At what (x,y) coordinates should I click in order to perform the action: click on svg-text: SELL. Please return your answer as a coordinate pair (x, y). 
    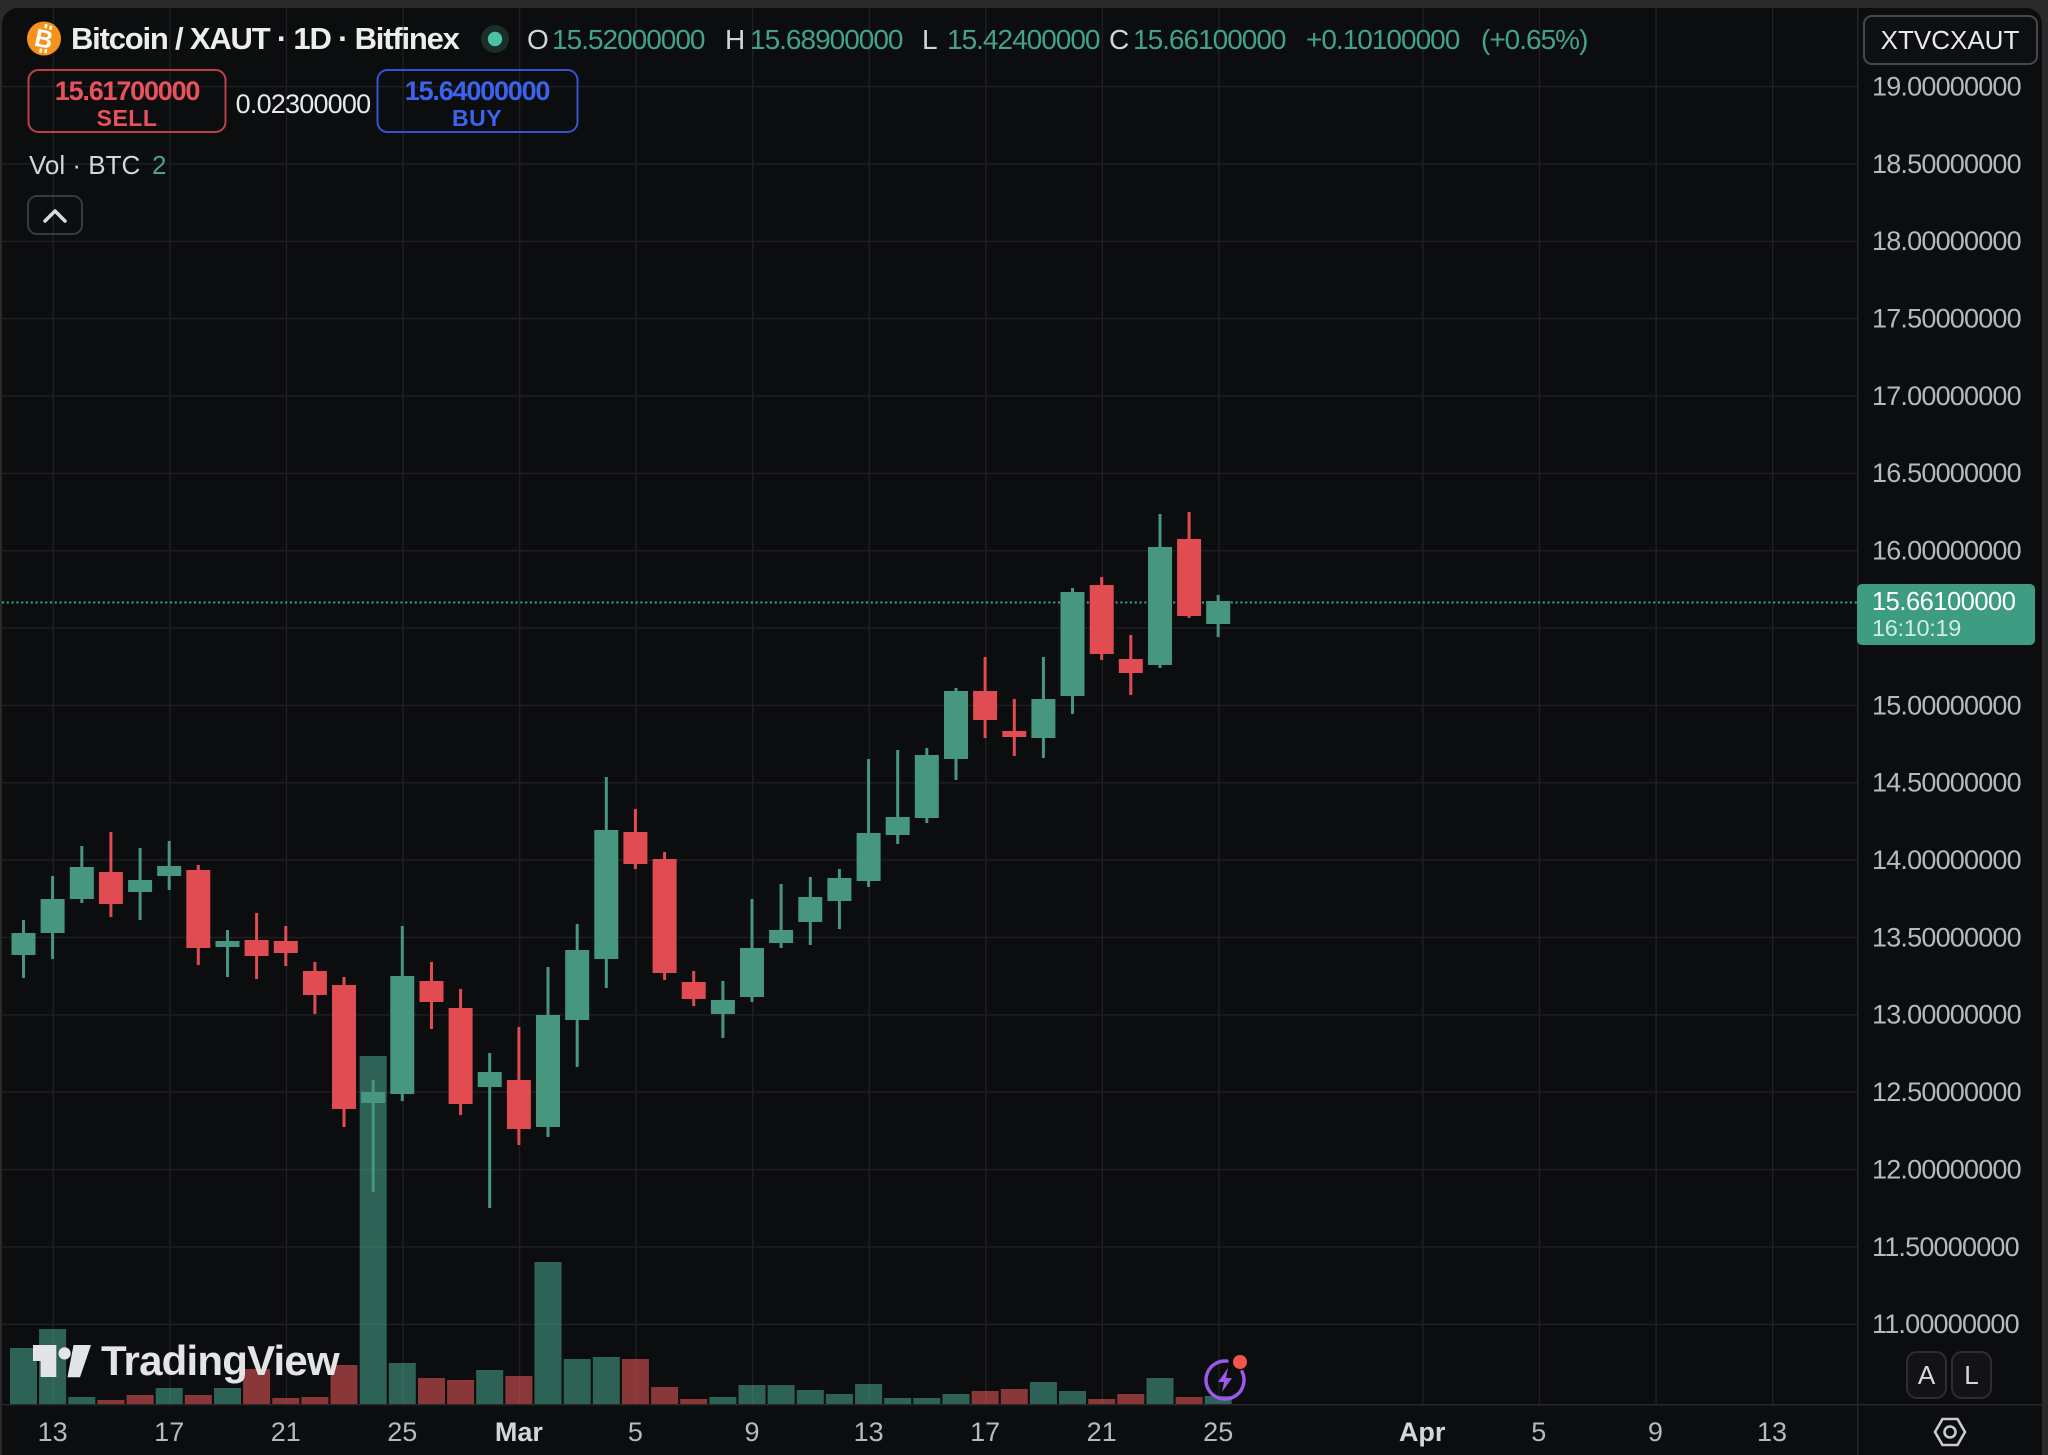
    Looking at the image, I should click on (127, 118).